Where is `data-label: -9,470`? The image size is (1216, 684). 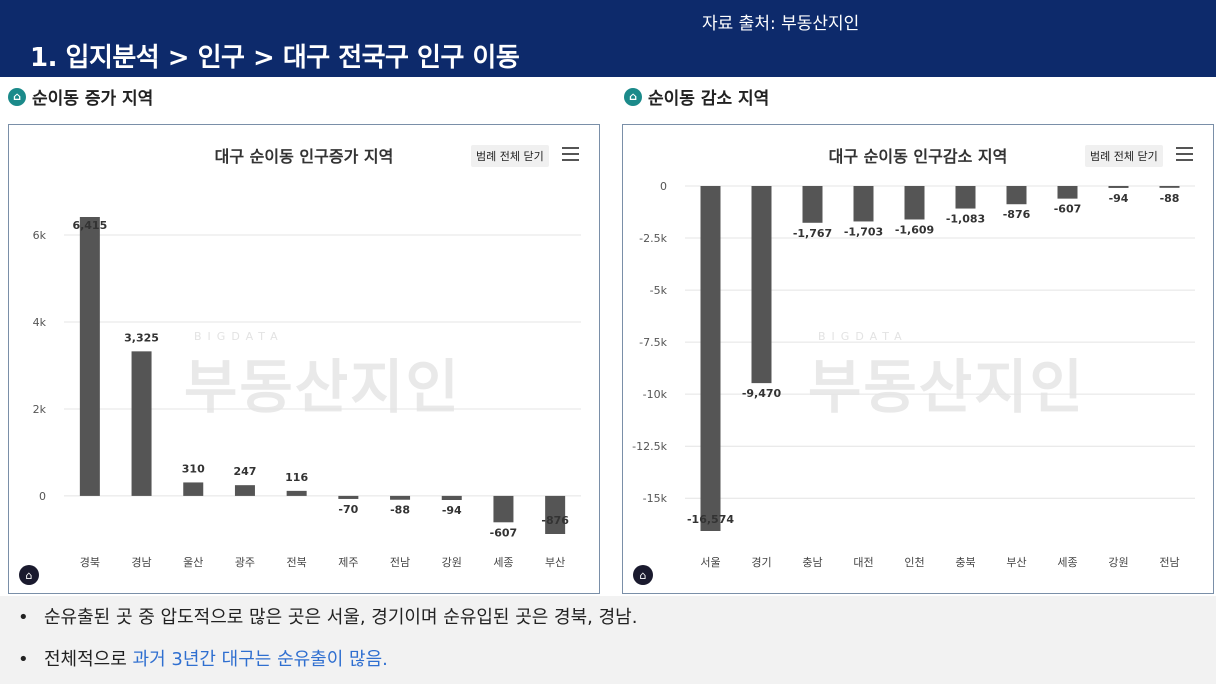
data-label: -9,470 is located at coordinates (762, 393).